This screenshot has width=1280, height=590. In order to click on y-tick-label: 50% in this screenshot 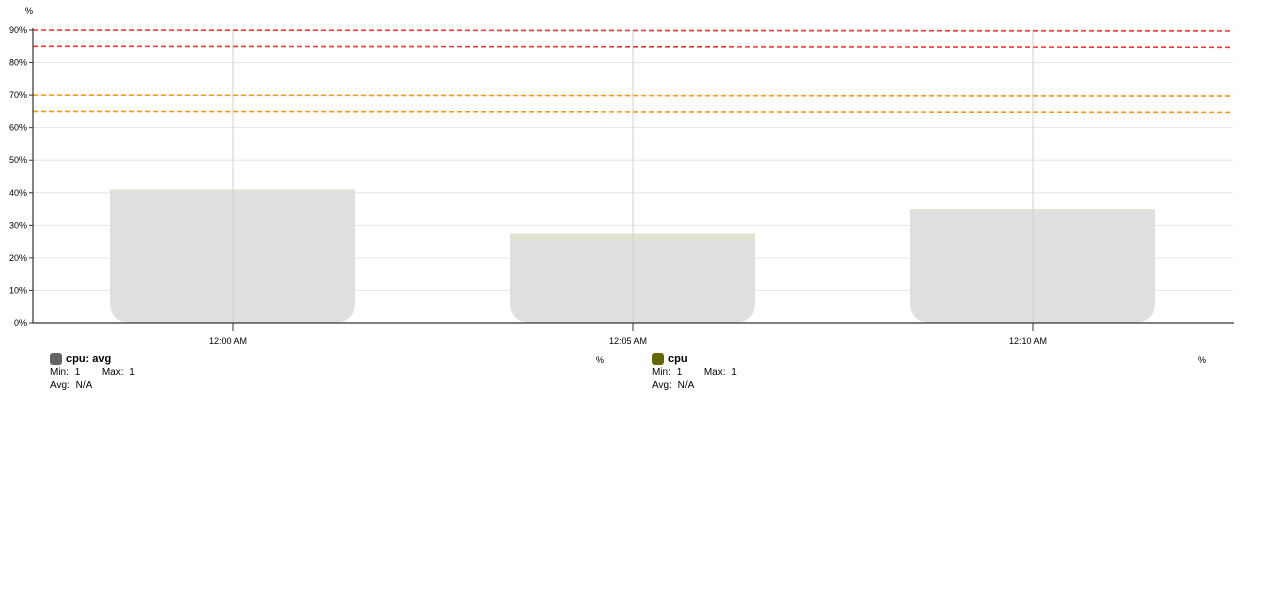, I will do `click(18, 160)`.